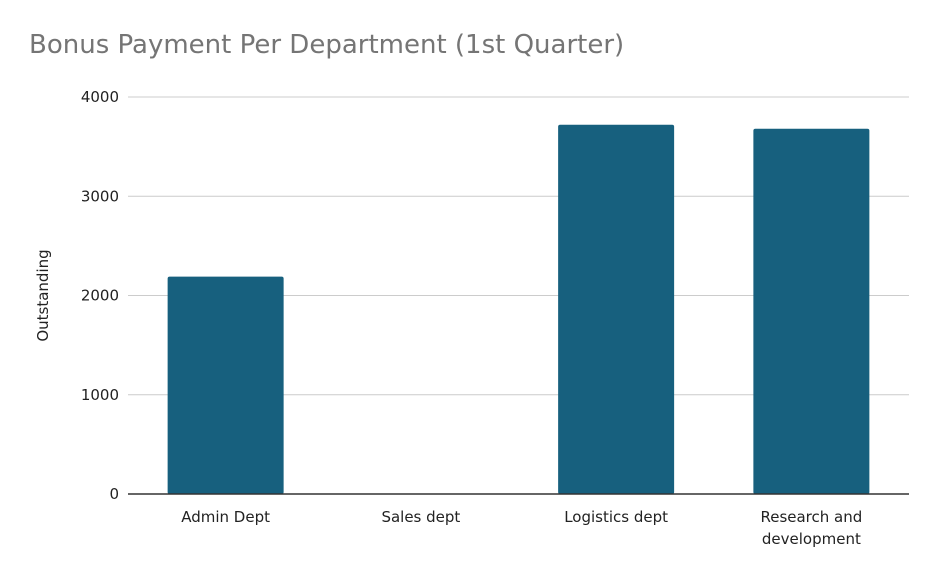  What do you see at coordinates (114, 494) in the screenshot?
I see `y-tick-label: 0` at bounding box center [114, 494].